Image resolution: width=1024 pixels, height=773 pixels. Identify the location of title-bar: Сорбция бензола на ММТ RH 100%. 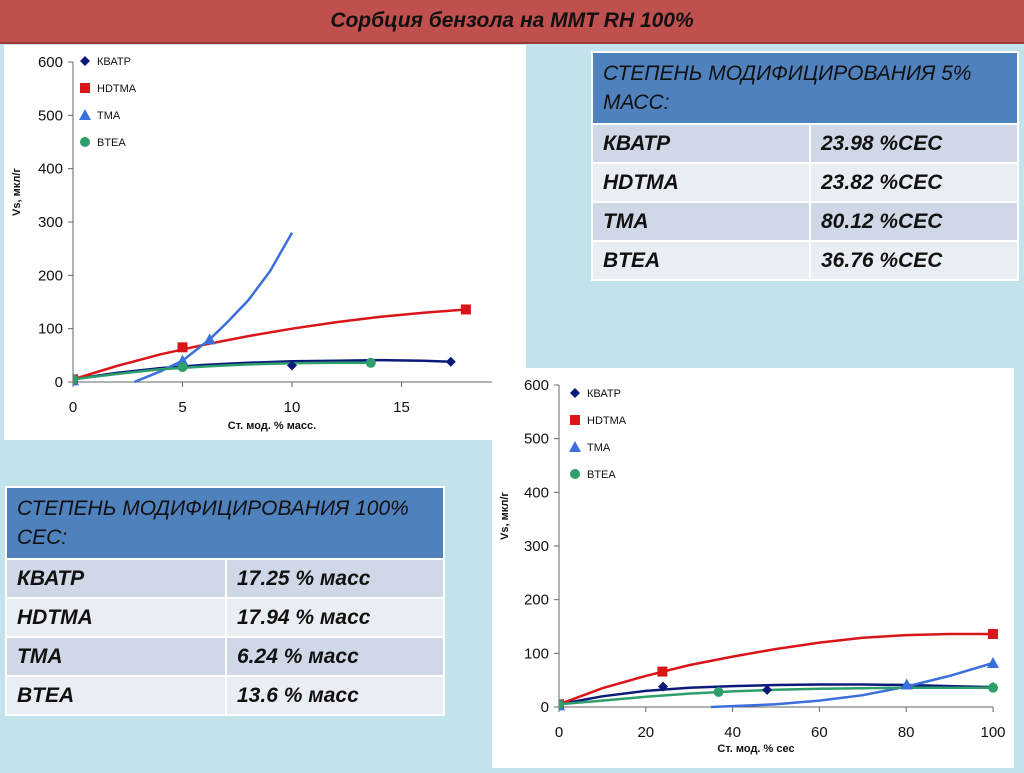
(512, 22).